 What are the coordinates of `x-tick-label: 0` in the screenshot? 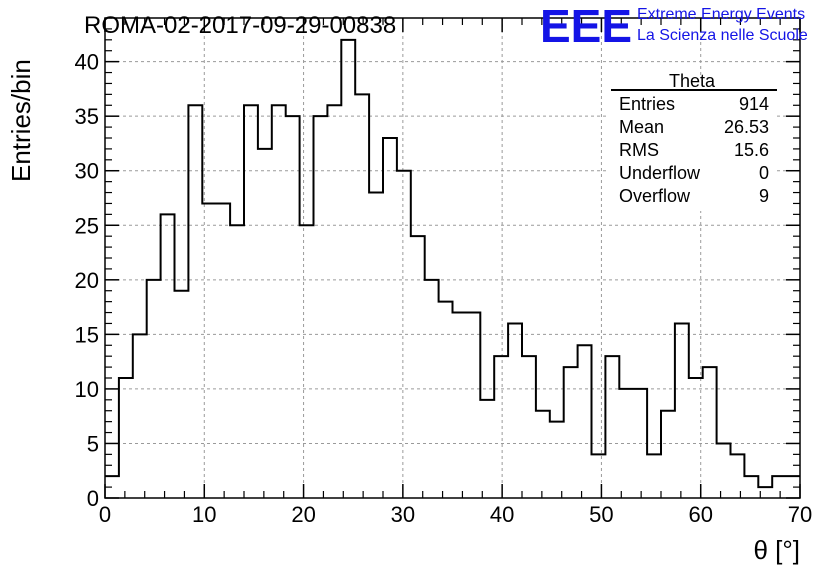 It's located at (105, 514).